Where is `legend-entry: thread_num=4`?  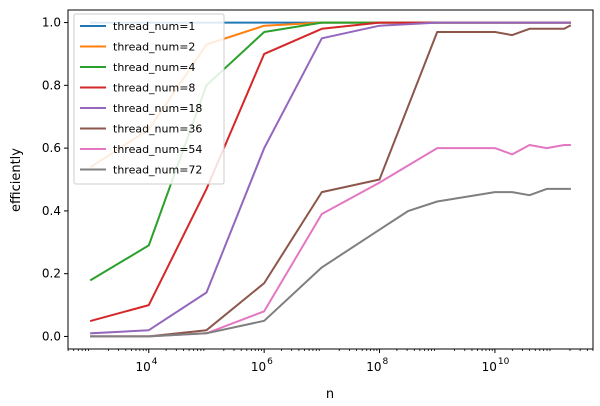 legend-entry: thread_num=4 is located at coordinates (137, 67).